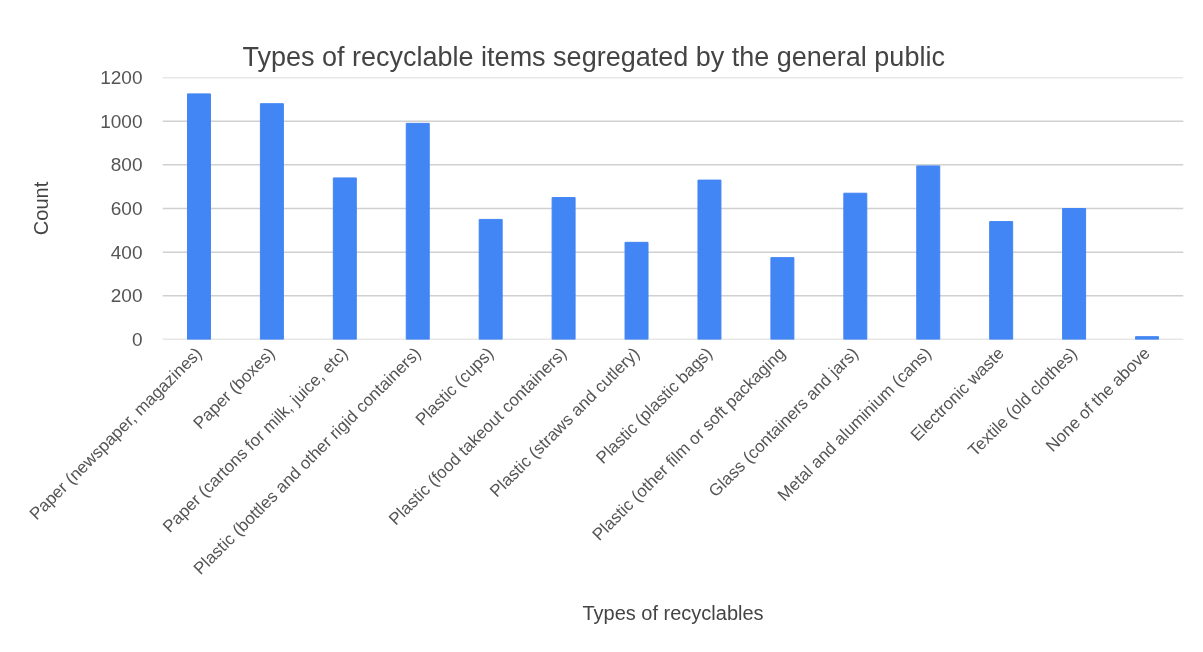 The width and height of the screenshot is (1203, 652). I want to click on y-tick-label: 1200, so click(121, 77).